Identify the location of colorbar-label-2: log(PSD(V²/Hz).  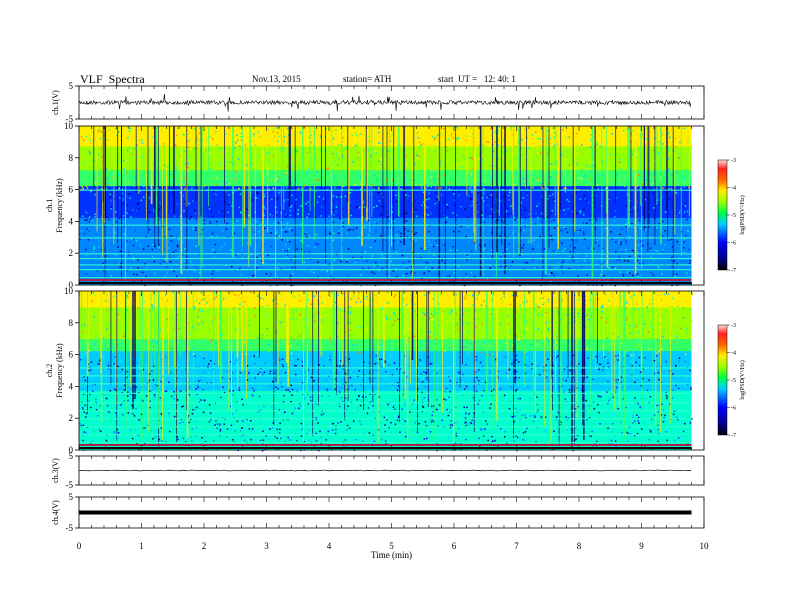
(742, 379).